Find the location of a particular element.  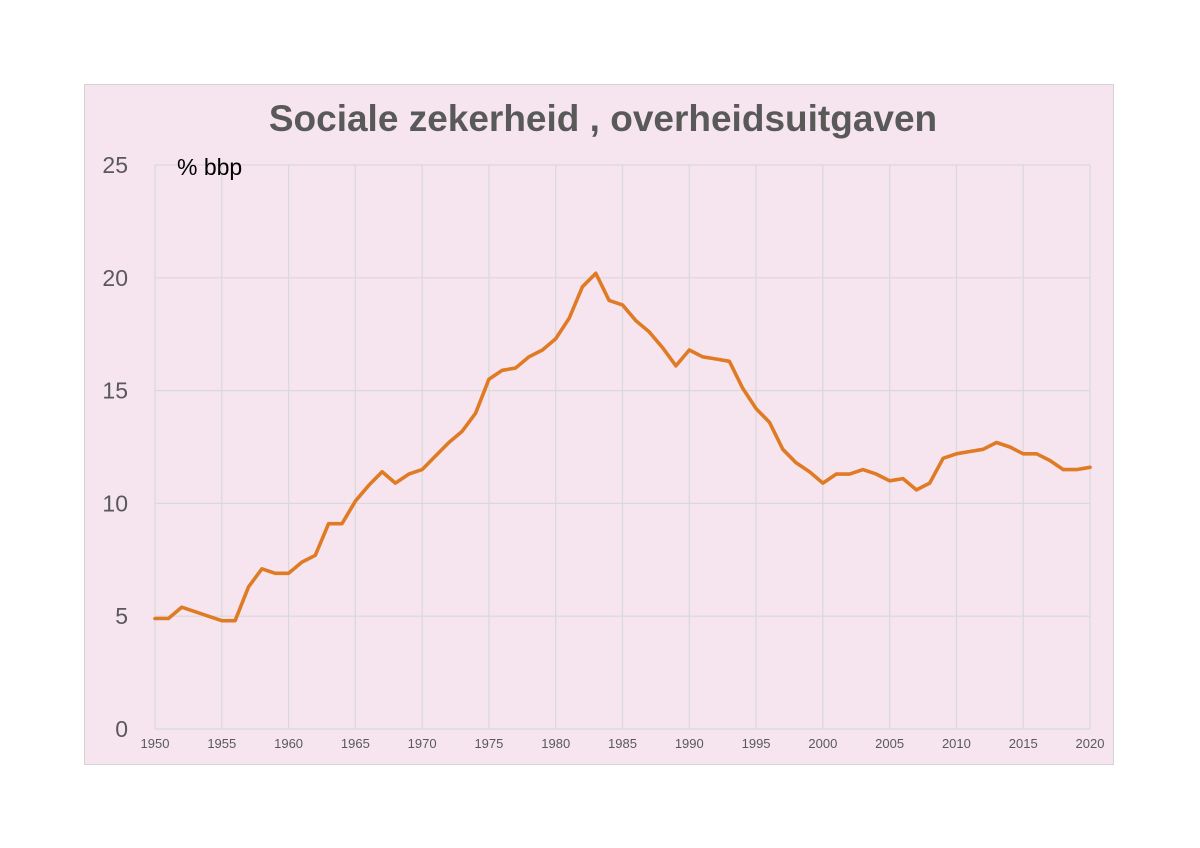

x-tick-label: 1980 is located at coordinates (555, 743).